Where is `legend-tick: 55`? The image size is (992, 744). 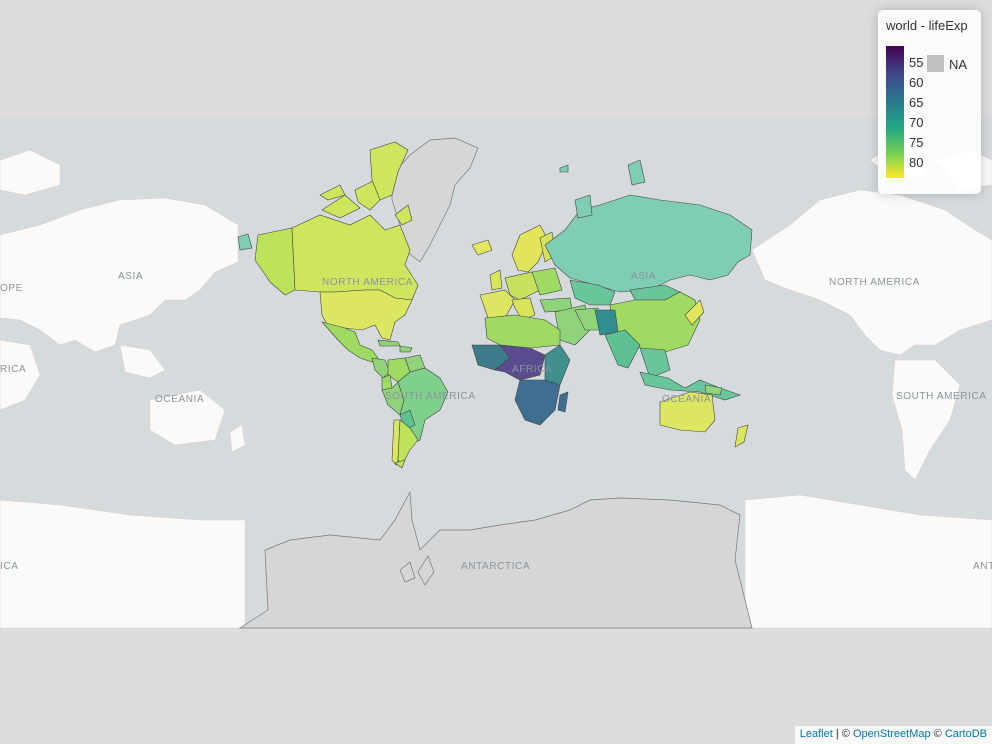 legend-tick: 55 is located at coordinates (916, 62).